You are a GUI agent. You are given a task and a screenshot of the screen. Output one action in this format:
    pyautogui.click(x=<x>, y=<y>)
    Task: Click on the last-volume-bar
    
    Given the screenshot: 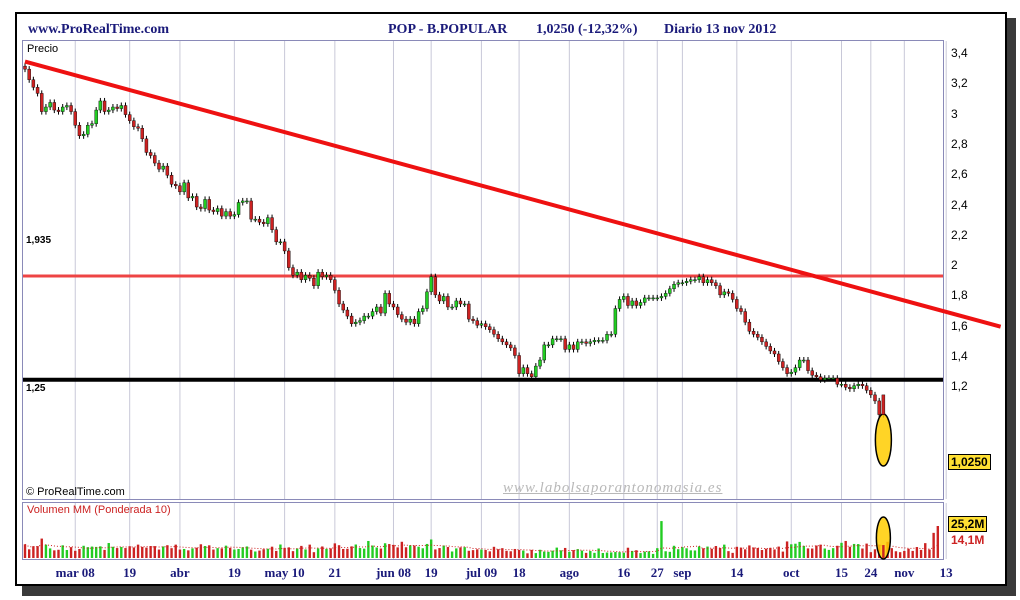 What is the action you would take?
    pyautogui.click(x=883, y=551)
    